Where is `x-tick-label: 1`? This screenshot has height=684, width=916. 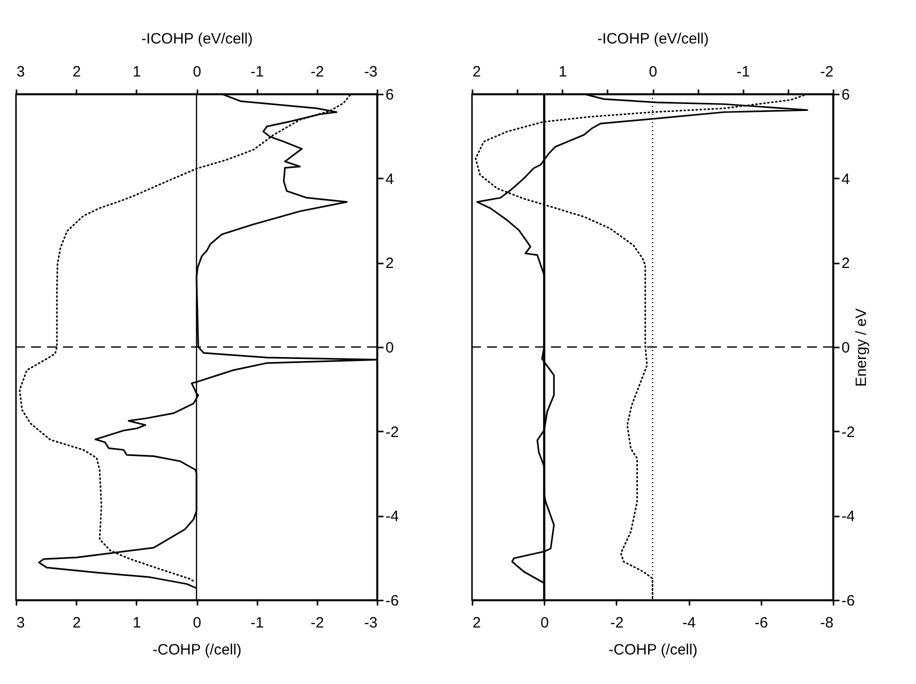
x-tick-label: 1 is located at coordinates (137, 623).